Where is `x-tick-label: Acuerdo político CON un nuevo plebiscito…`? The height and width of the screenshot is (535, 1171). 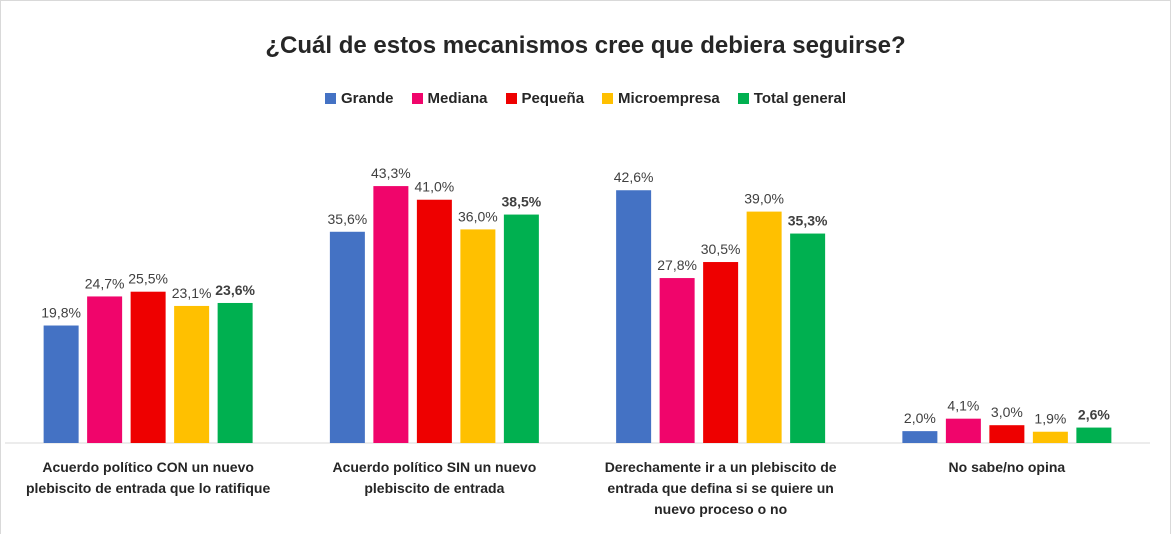
x-tick-label: Acuerdo político CON un nuevo plebiscito… is located at coordinates (148, 477).